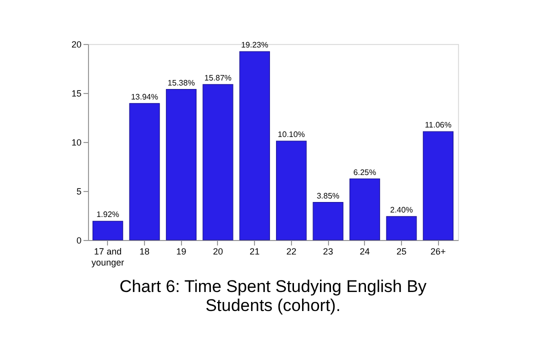 This screenshot has width=558, height=360. Describe the element at coordinates (144, 97) in the screenshot. I see `data-label: 13.94%` at that location.